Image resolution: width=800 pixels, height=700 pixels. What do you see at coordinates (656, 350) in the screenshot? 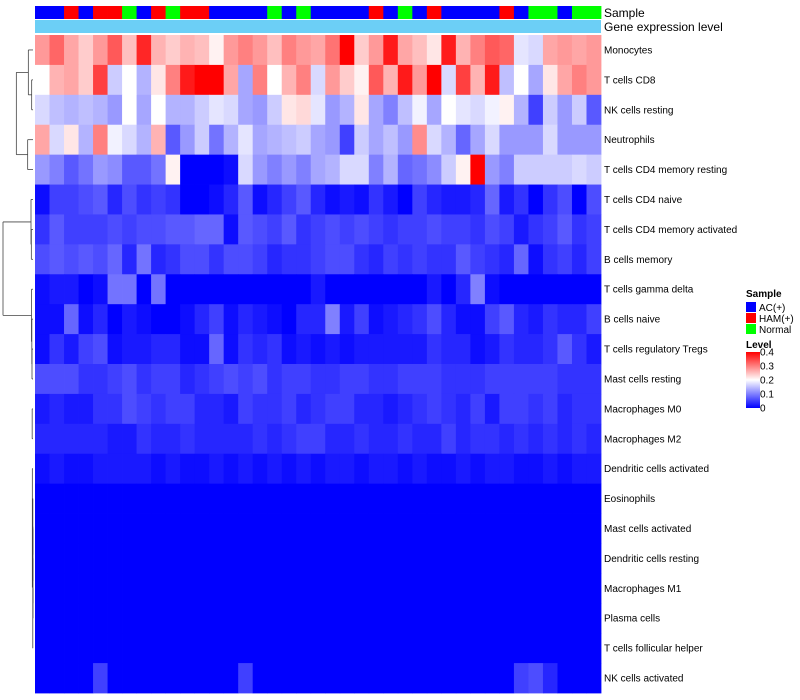
I see `row-label: T cells regulatory Tregs` at bounding box center [656, 350].